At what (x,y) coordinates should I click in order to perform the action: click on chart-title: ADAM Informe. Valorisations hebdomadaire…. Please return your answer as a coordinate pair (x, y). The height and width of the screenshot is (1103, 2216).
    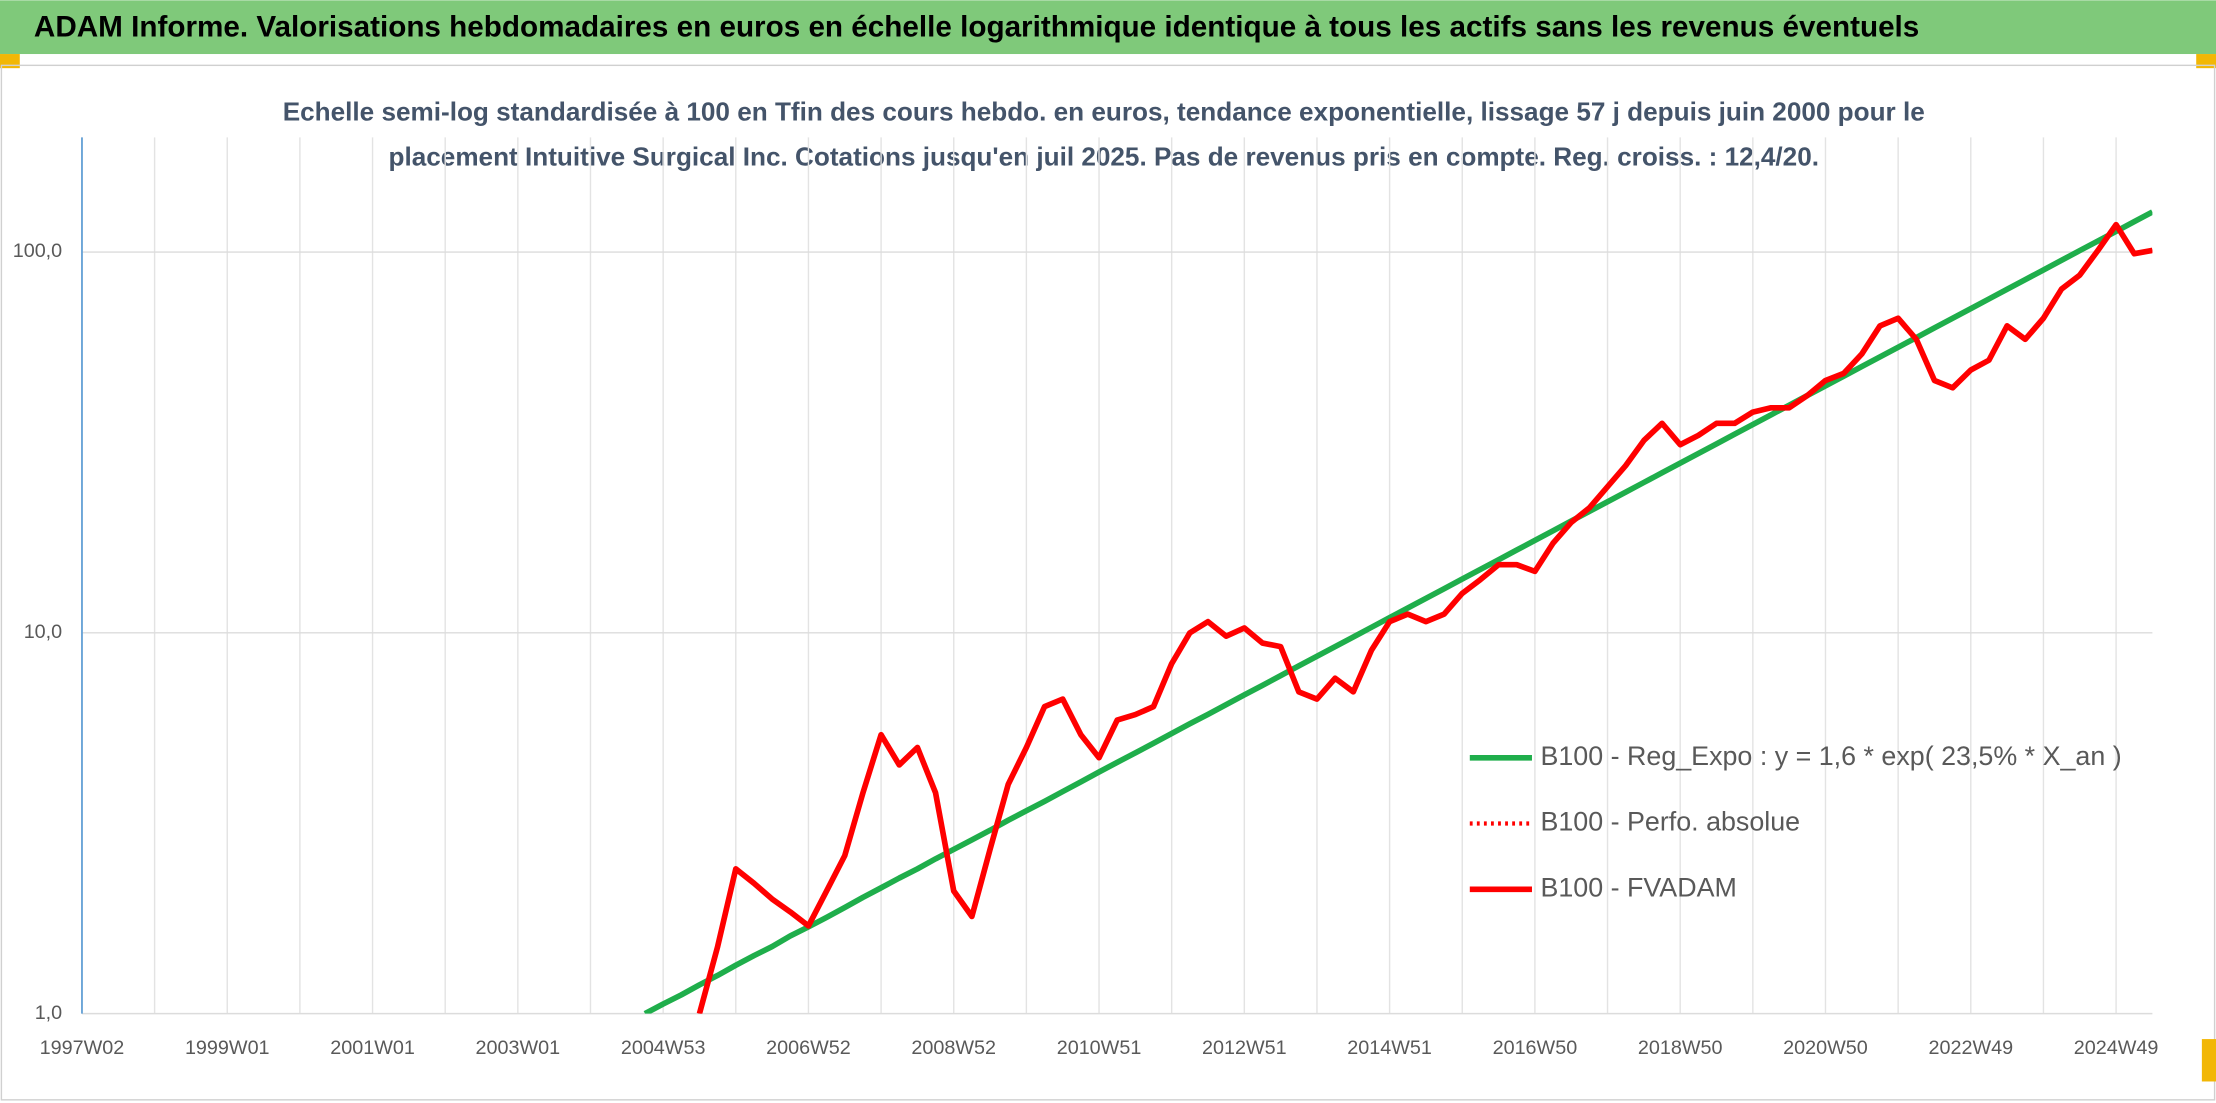
    Looking at the image, I should click on (976, 26).